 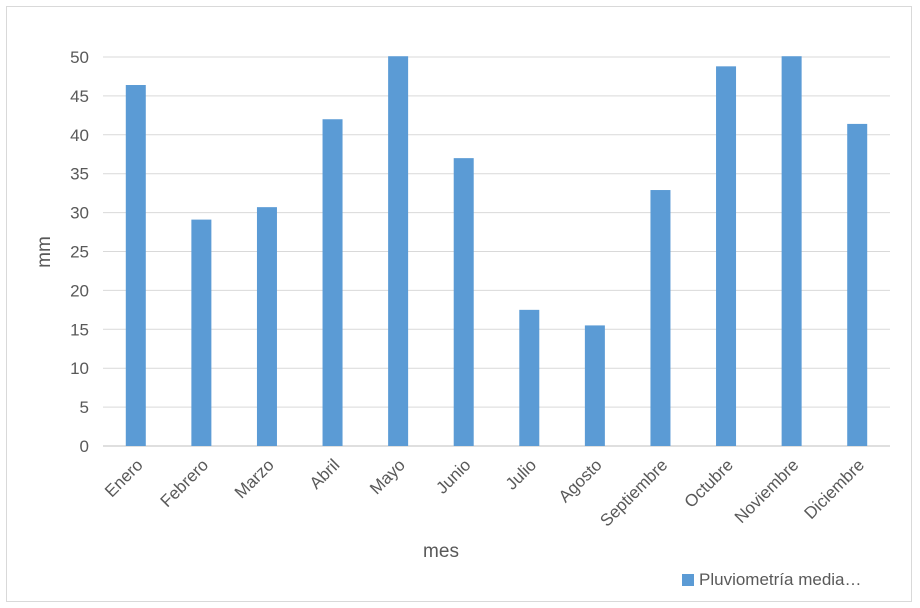 I want to click on x-tick-label: Septiembre, so click(x=633, y=492).